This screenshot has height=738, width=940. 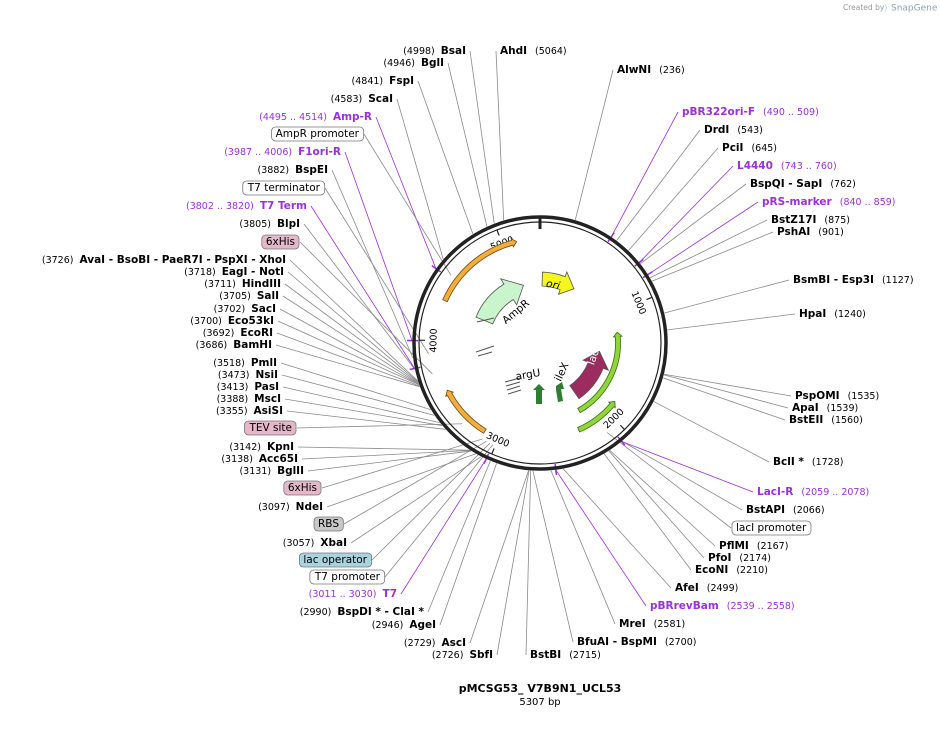 I want to click on site-name: AsiSI, so click(x=268, y=411).